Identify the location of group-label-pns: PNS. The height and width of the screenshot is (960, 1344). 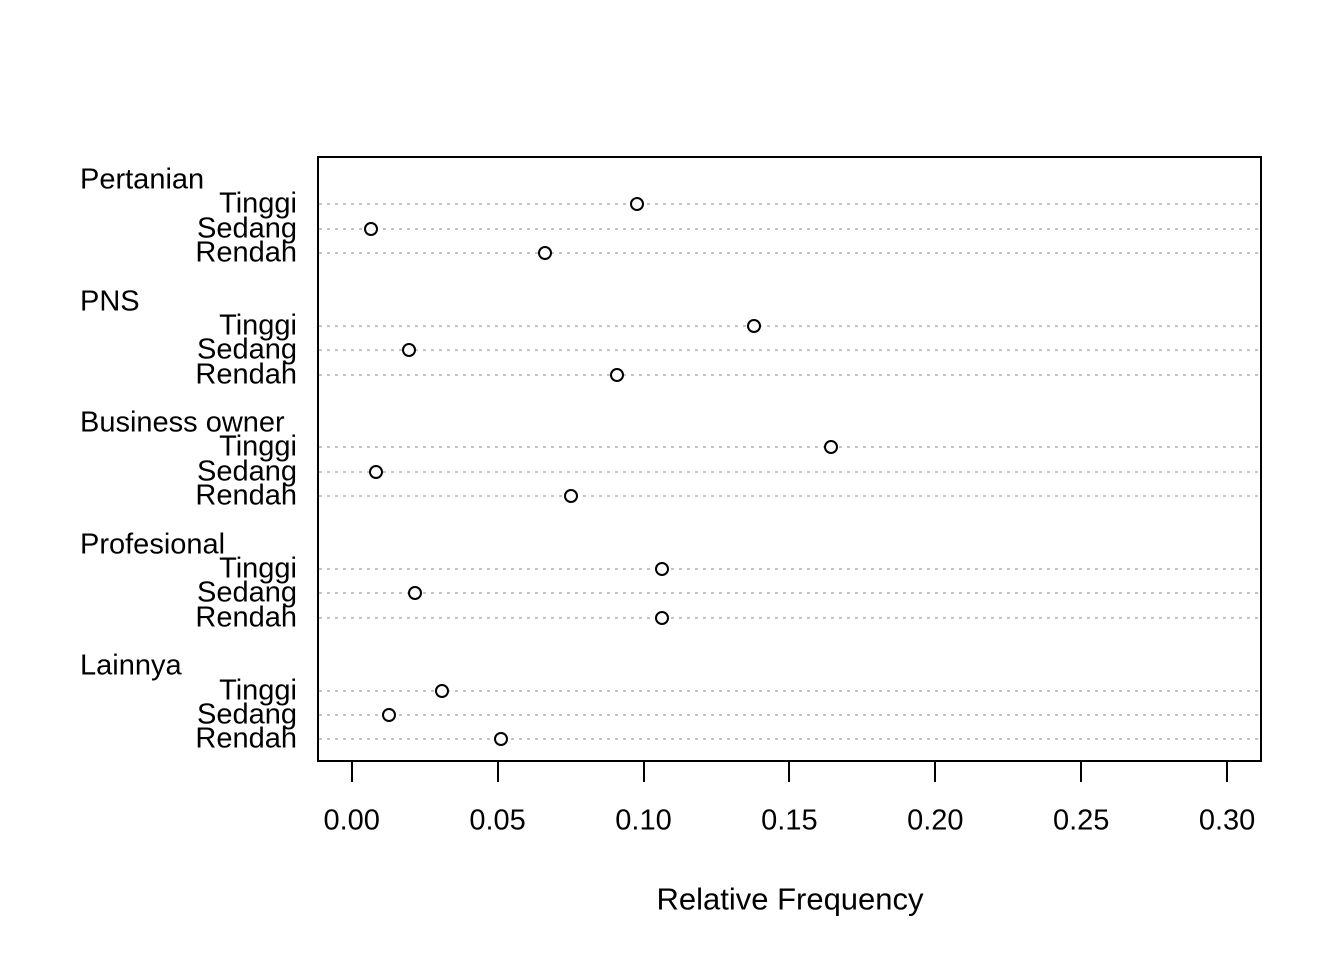
(110, 301).